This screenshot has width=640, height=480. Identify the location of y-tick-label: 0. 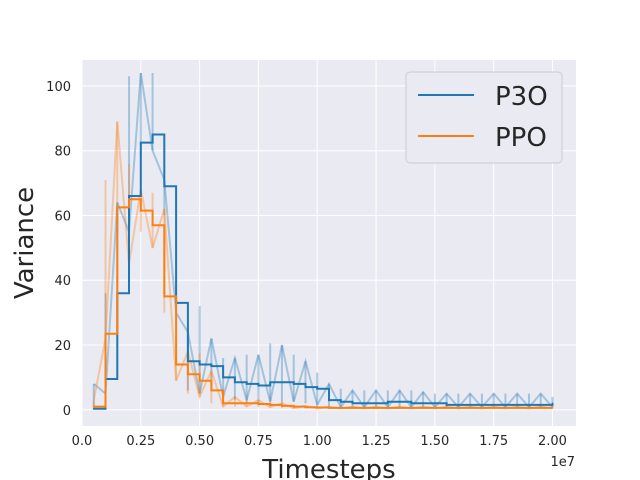
(67, 411).